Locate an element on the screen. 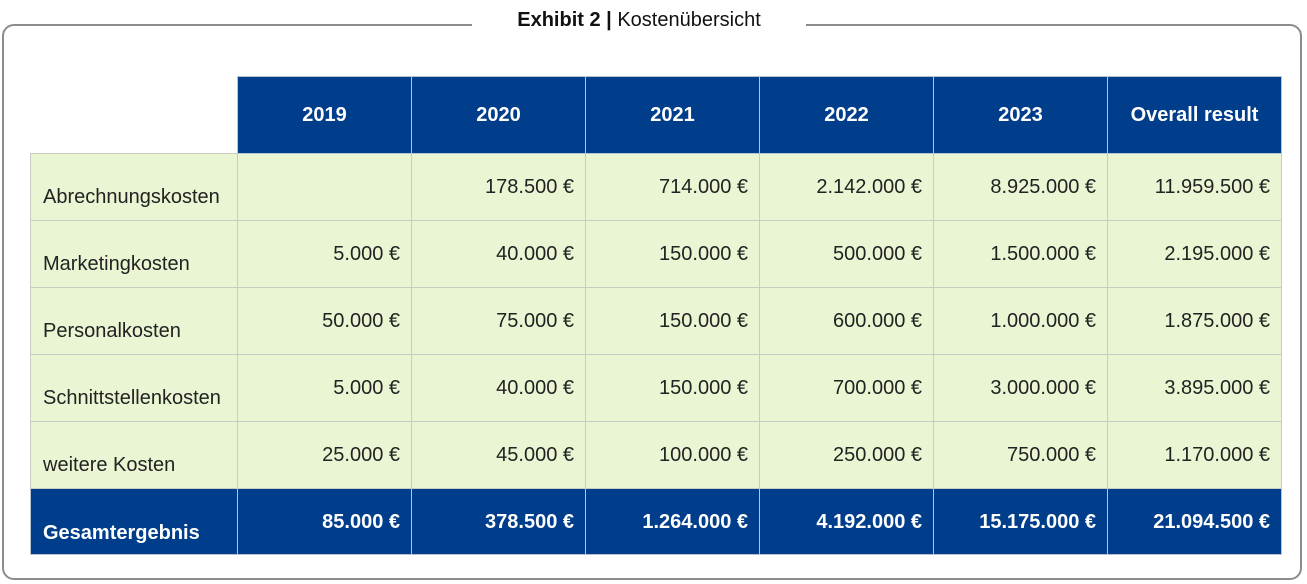  table-cell: 600.000 € is located at coordinates (846, 321).